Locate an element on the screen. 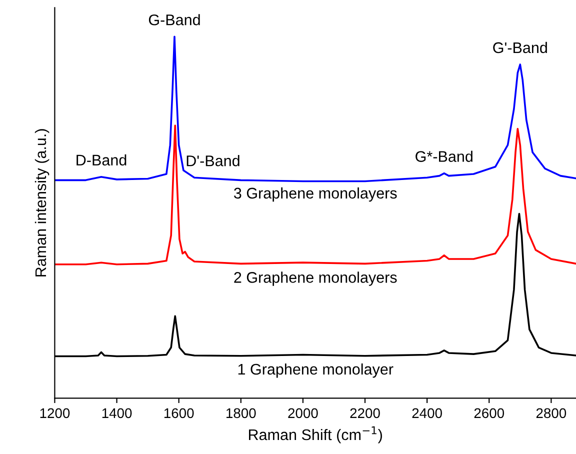 The image size is (576, 454). x-tick-label: 2200 is located at coordinates (365, 413).